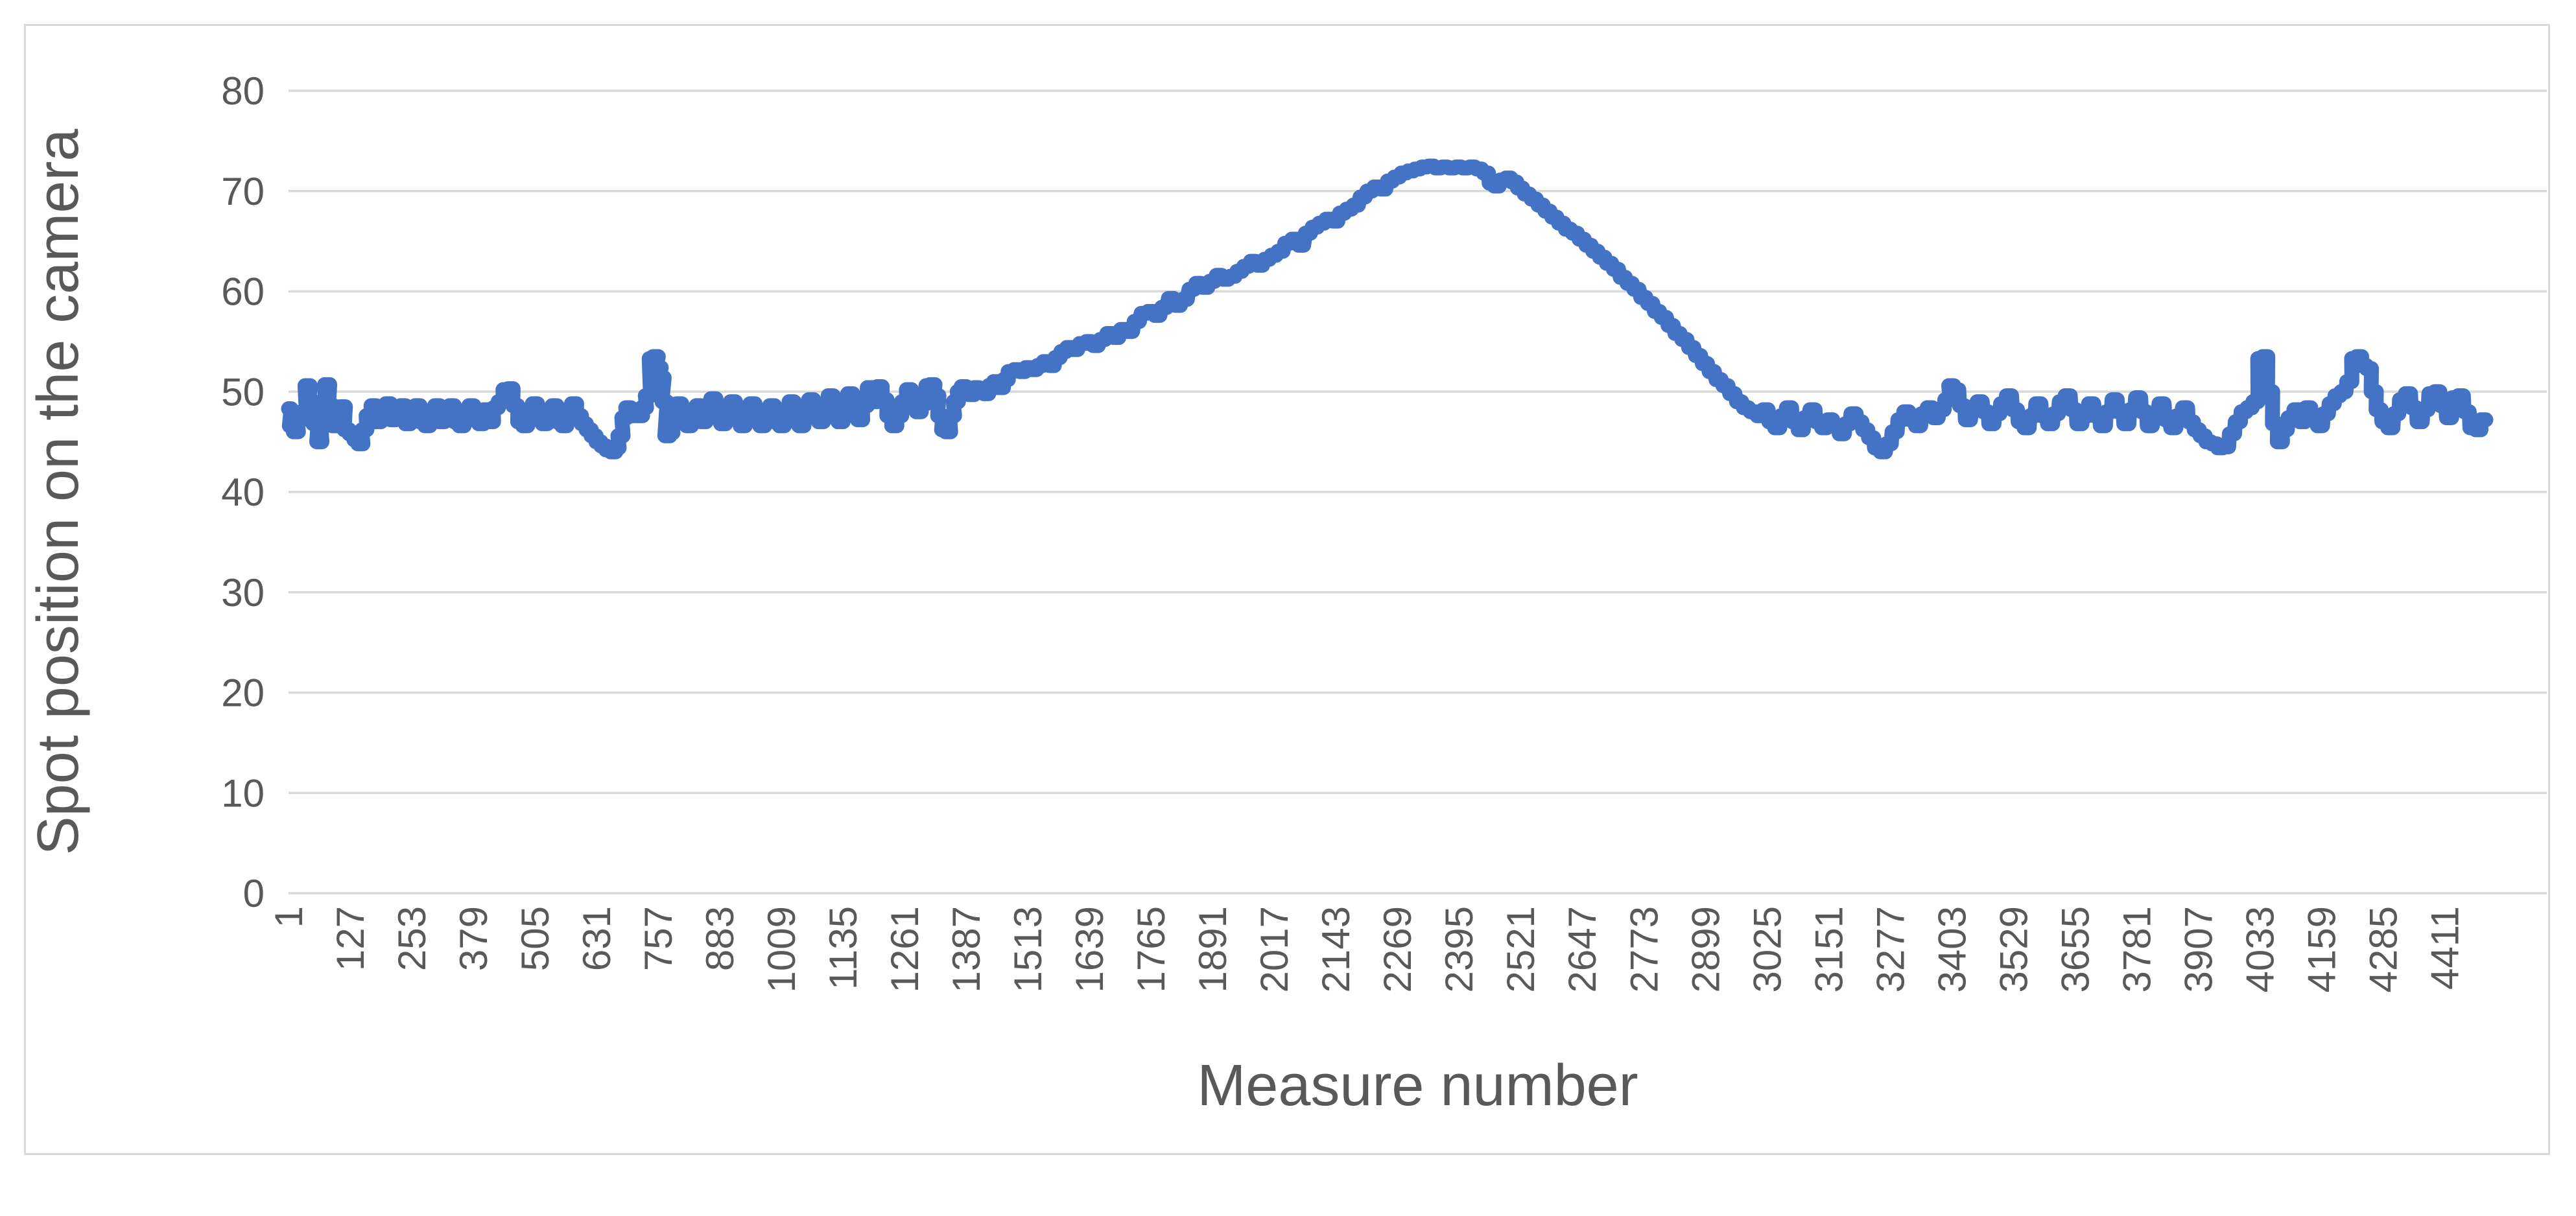  I want to click on y-axis-title: Spot position on the camera, so click(58, 492).